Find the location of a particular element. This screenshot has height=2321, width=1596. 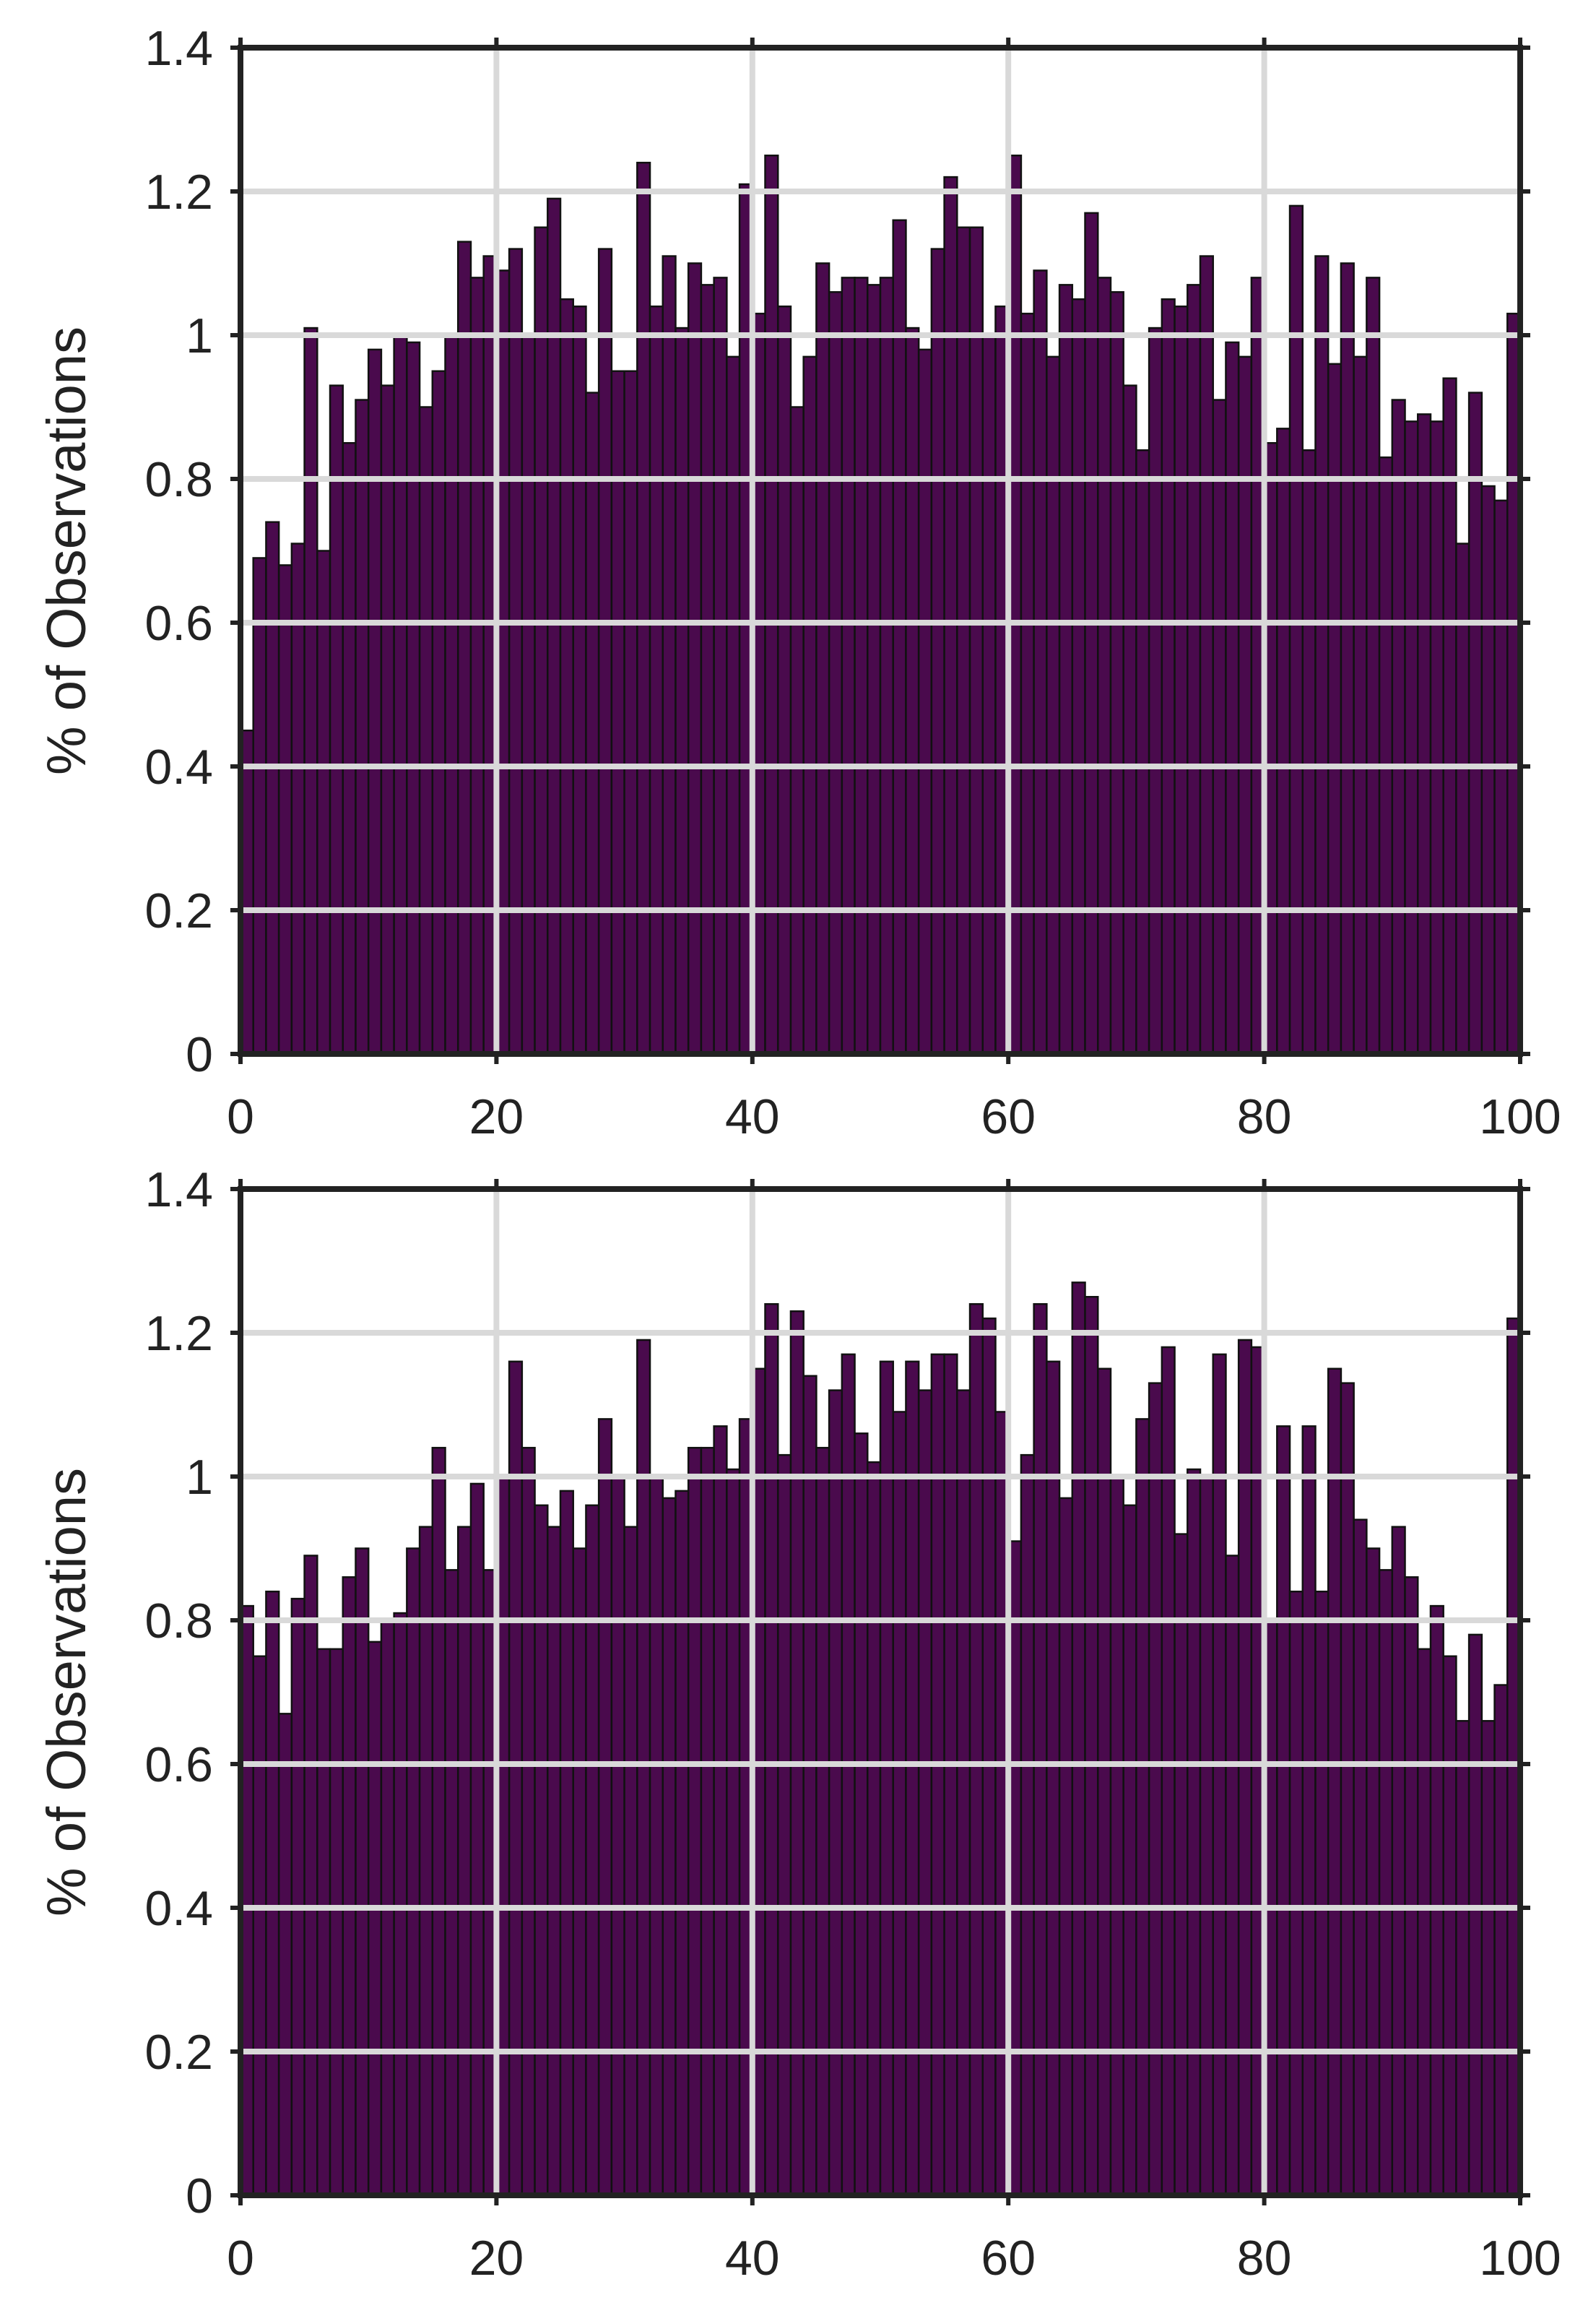

y-tick-label: 0.8 is located at coordinates (178, 1621).